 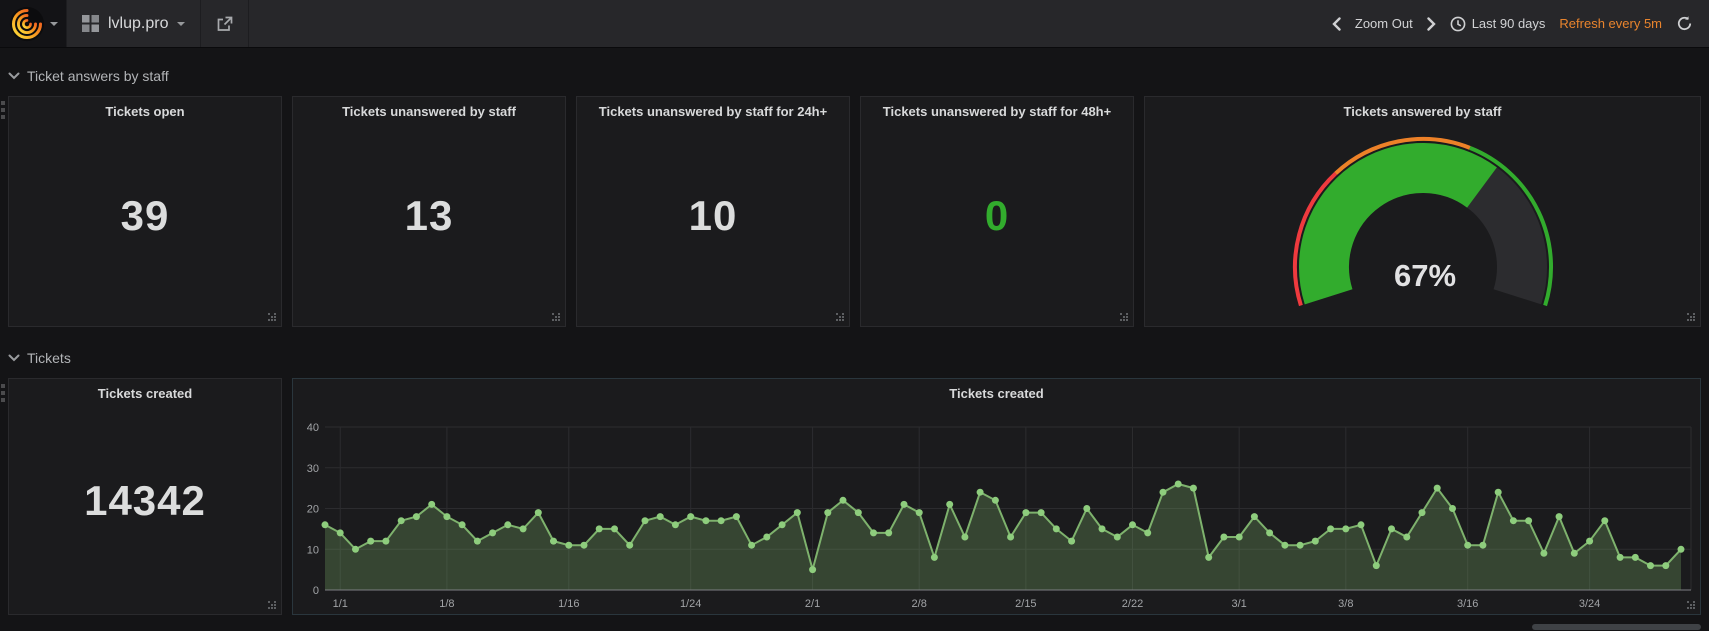 I want to click on grafana-menu-button, so click(x=33, y=23).